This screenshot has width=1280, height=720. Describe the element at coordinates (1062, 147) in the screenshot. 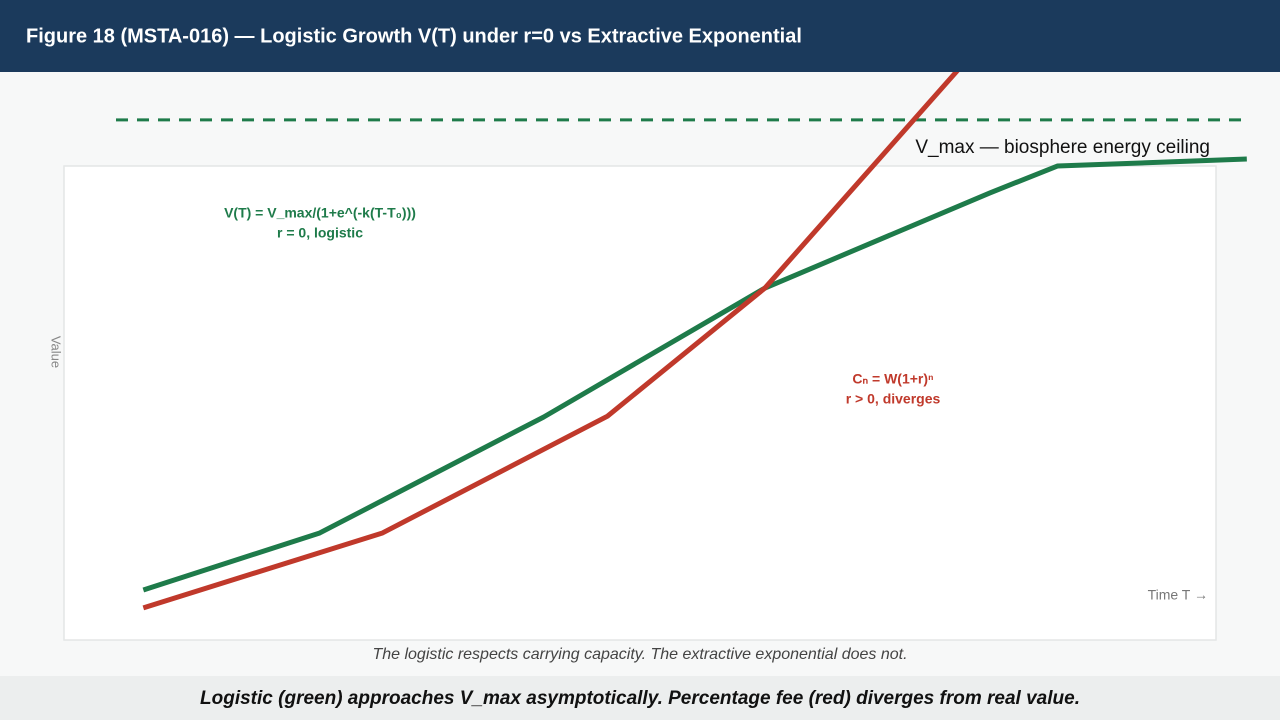

I see `reference-label: V_max — biosphere energy ceiling` at that location.